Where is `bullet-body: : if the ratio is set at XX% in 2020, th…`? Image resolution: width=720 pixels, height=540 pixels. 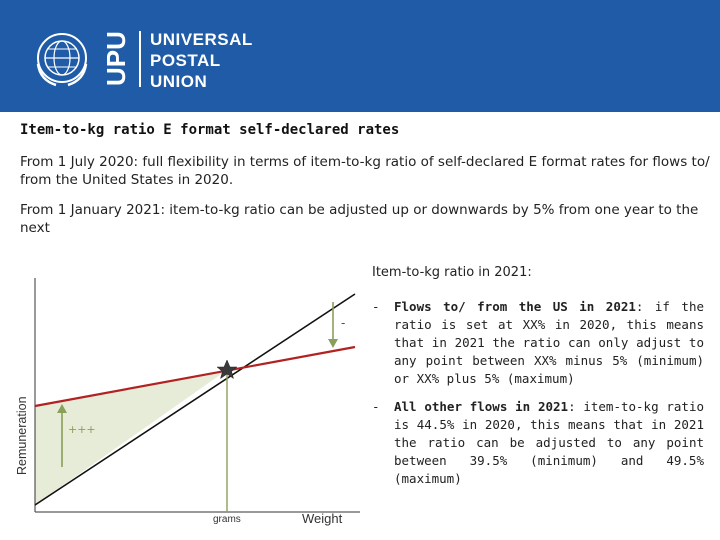 bullet-body: : if the ratio is set at XX% in 2020, th… is located at coordinates (549, 342).